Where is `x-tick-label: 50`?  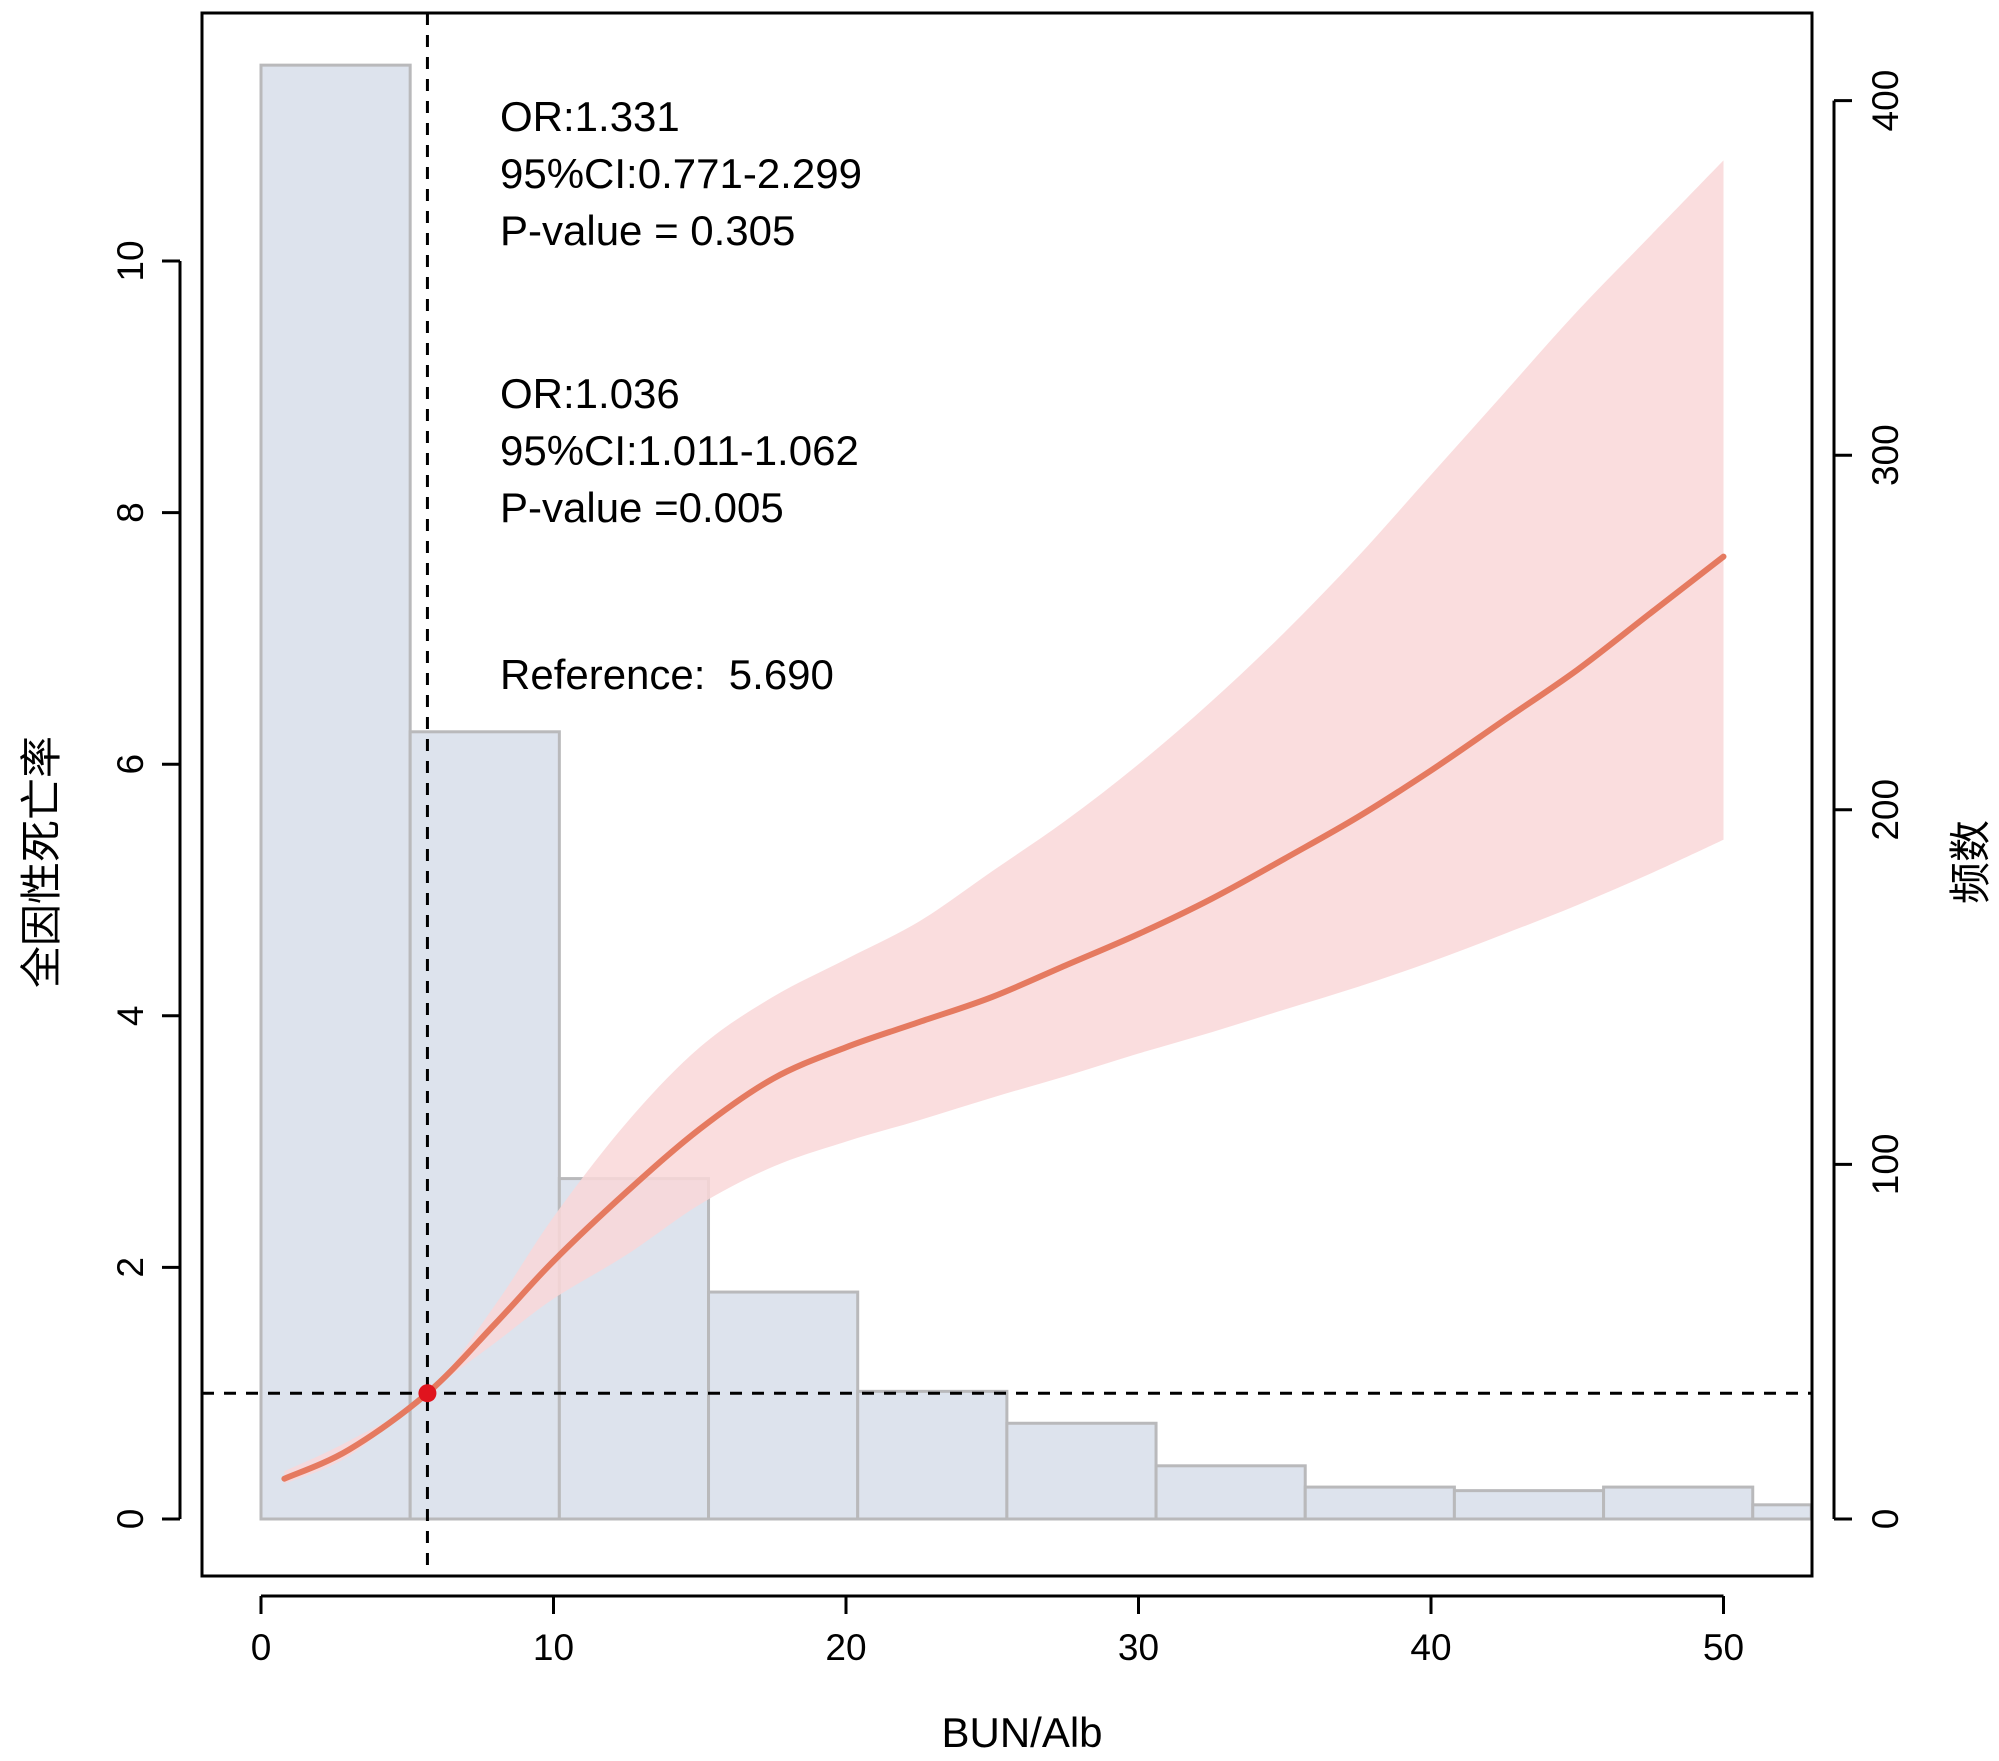 x-tick-label: 50 is located at coordinates (1723, 1647).